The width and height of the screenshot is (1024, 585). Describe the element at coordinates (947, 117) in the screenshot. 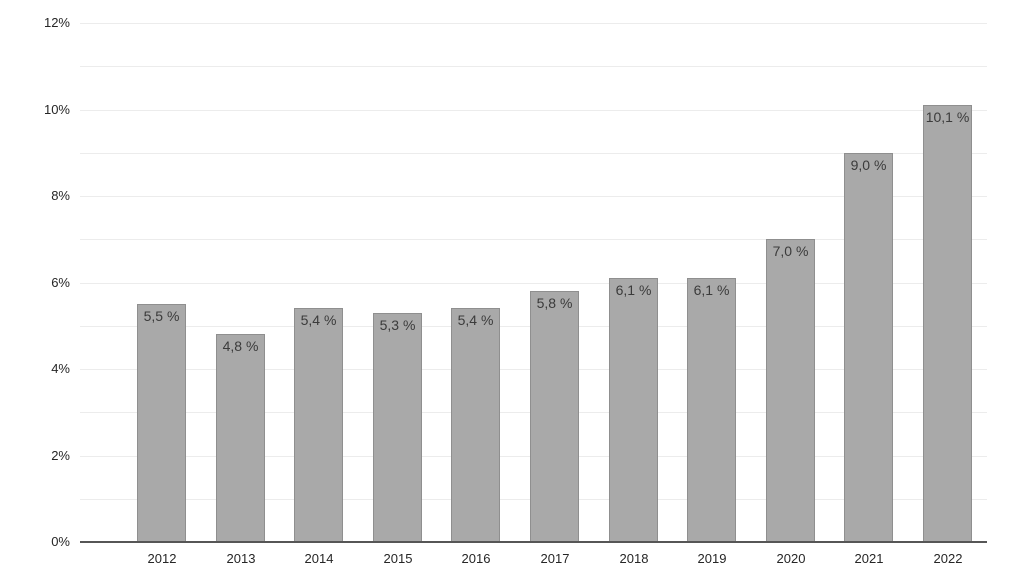

I see `bar-value-label: 10,1 %` at that location.